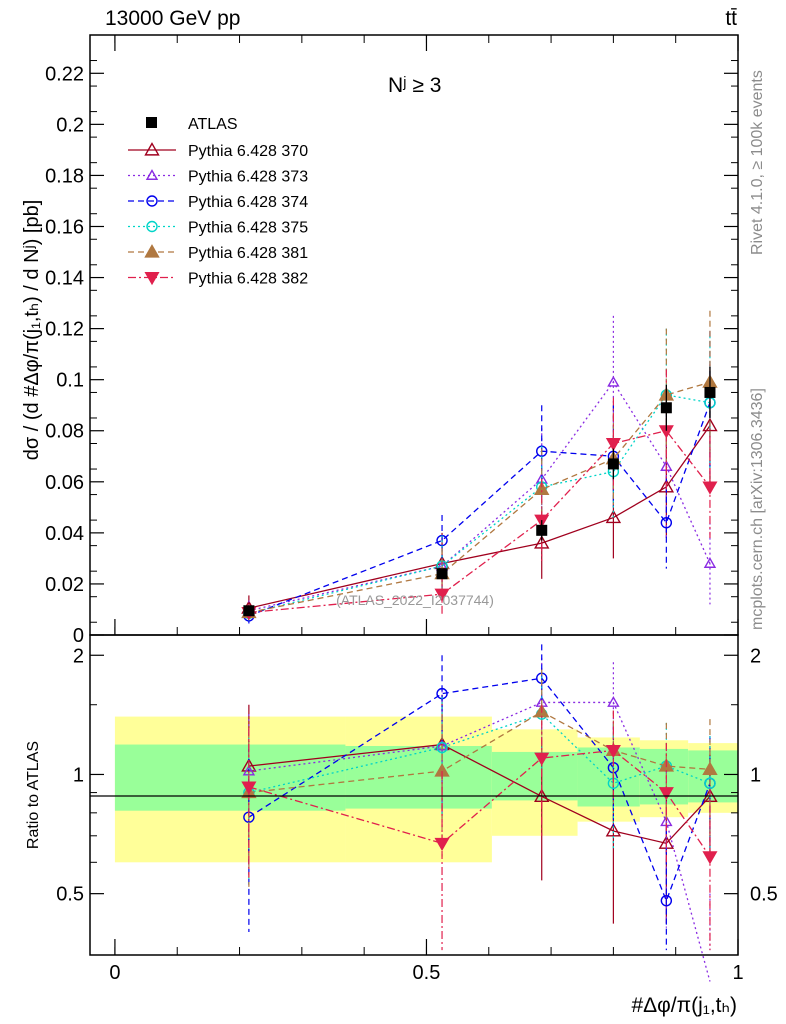  I want to click on series-374-line, so click(479, 509).